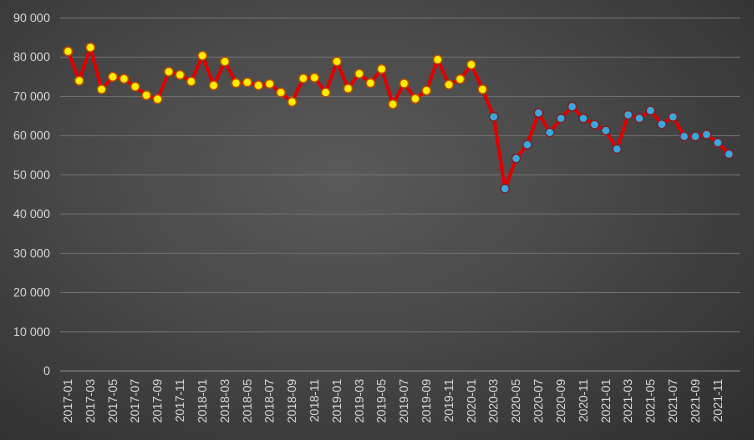 This screenshot has width=754, height=440. Describe the element at coordinates (337, 401) in the screenshot. I see `x-tick-label: 2019-01` at that location.